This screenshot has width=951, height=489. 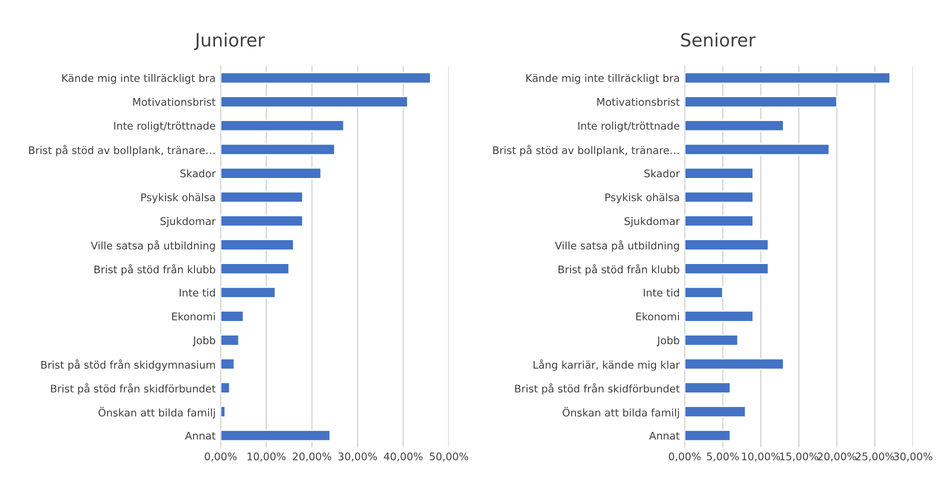 I want to click on chart-title: Juniorer, so click(x=229, y=41).